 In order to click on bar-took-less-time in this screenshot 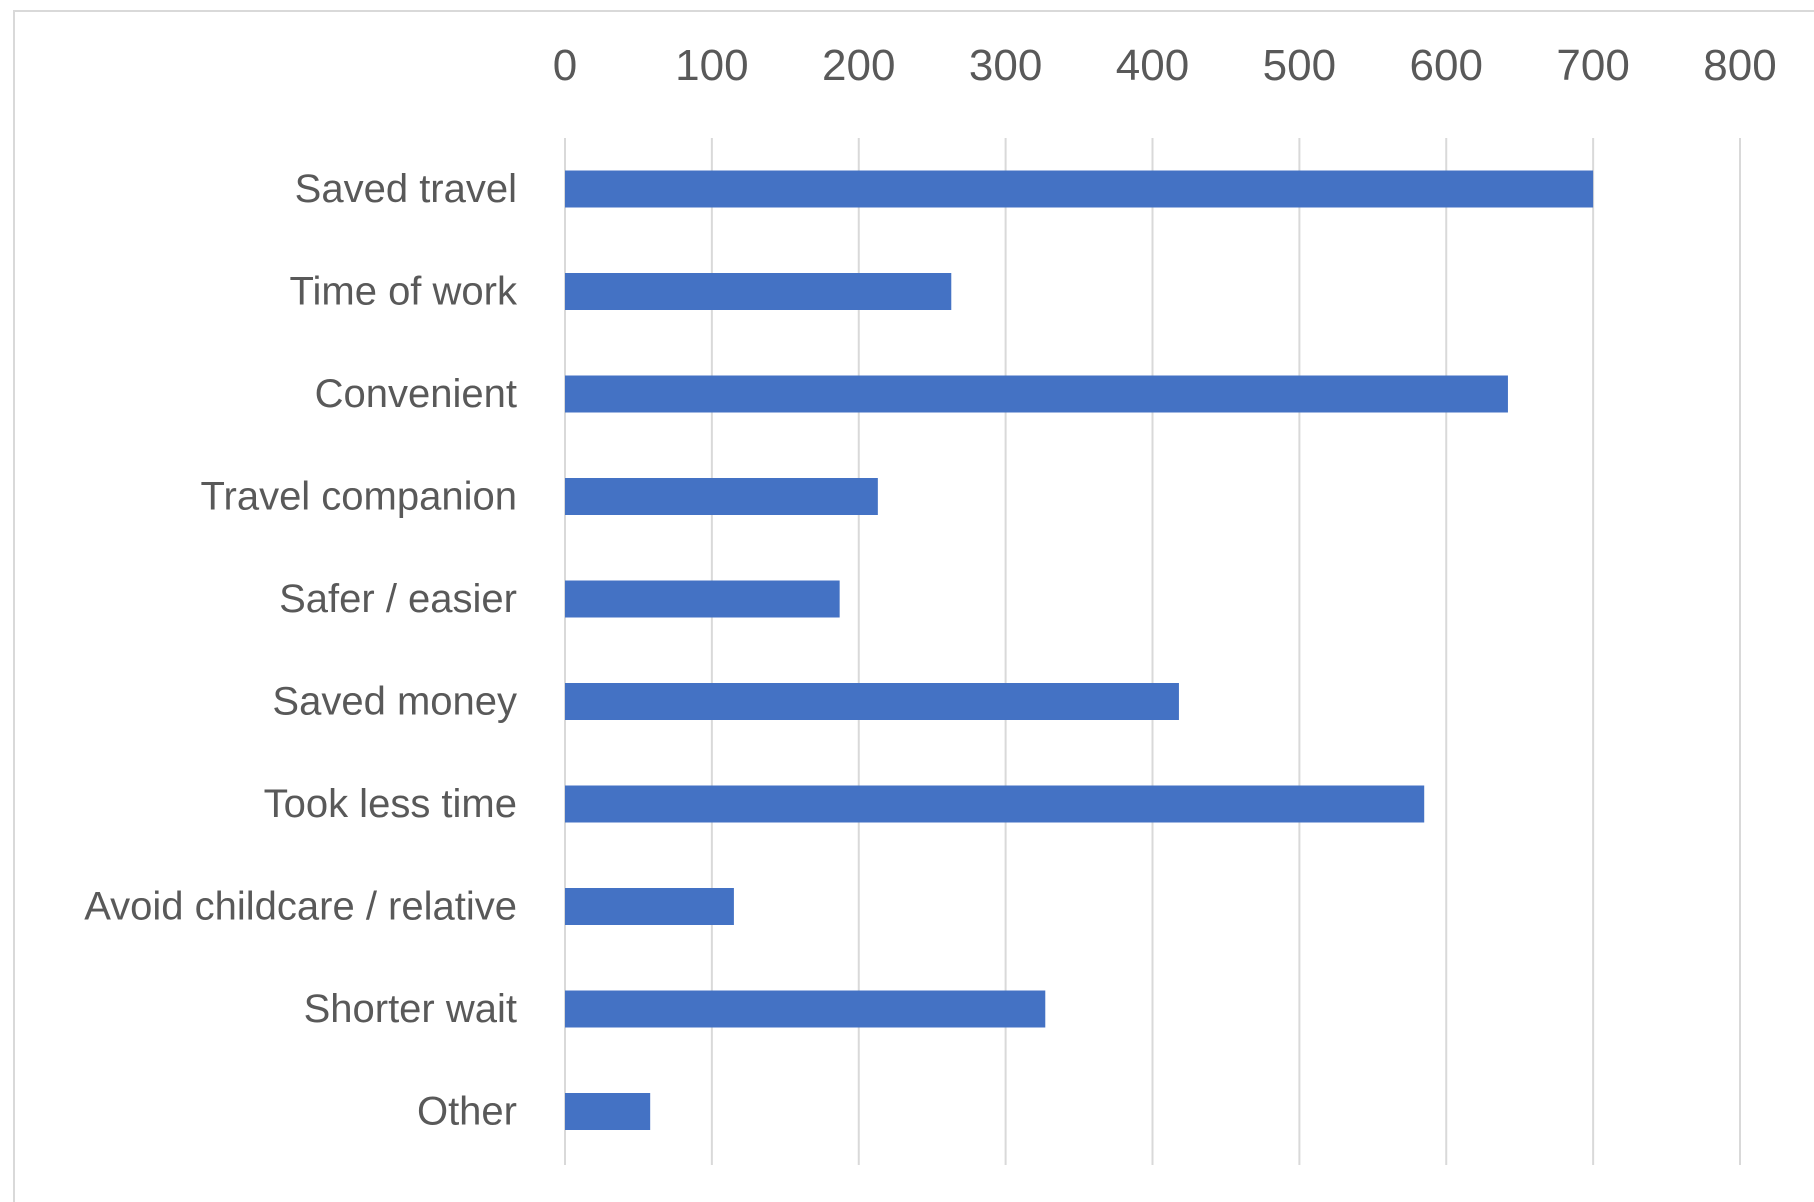, I will do `click(995, 804)`.